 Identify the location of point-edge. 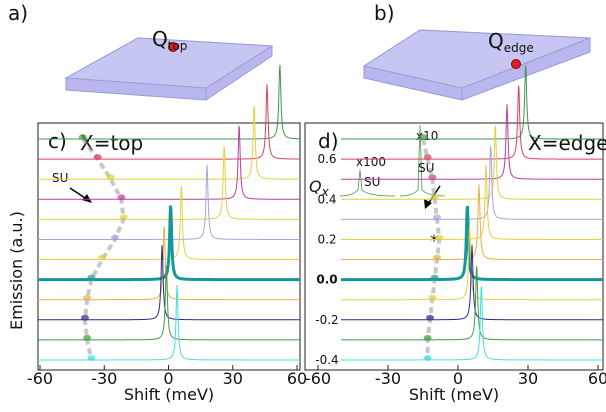
(516, 64).